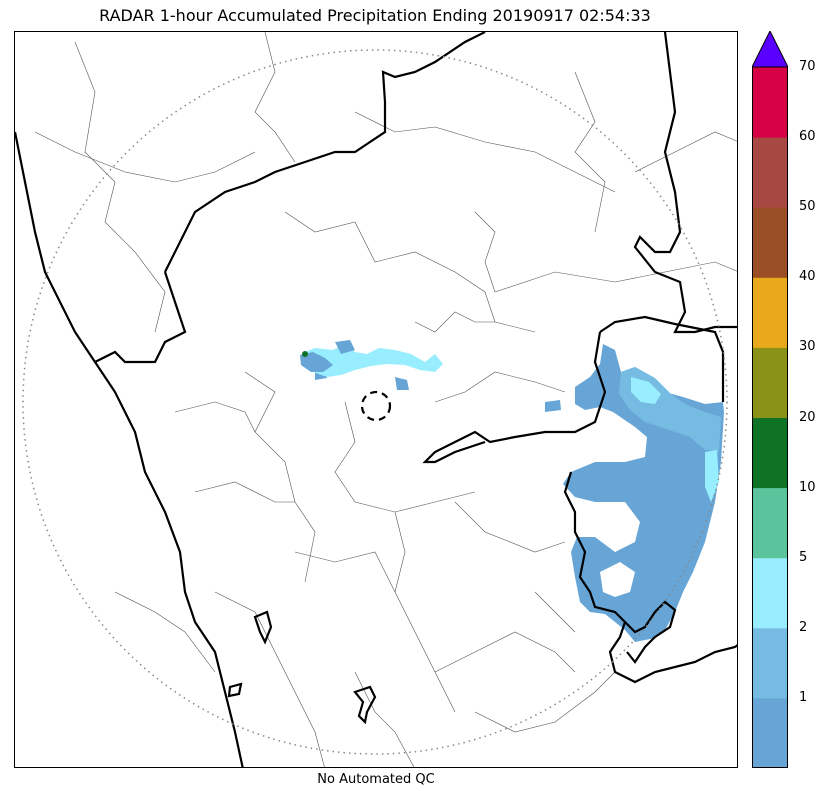 The width and height of the screenshot is (825, 797). I want to click on colorbar-tick-label: 5, so click(803, 557).